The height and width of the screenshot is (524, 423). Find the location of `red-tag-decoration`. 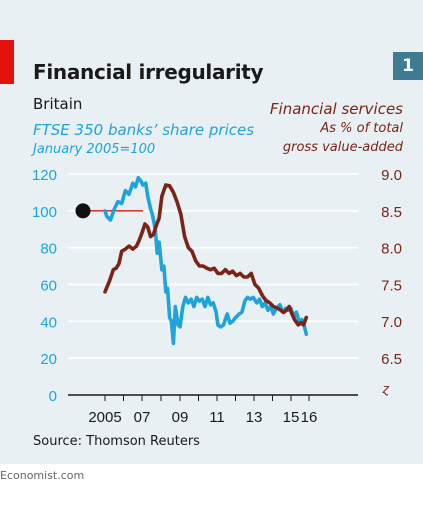

red-tag-decoration is located at coordinates (7, 62).